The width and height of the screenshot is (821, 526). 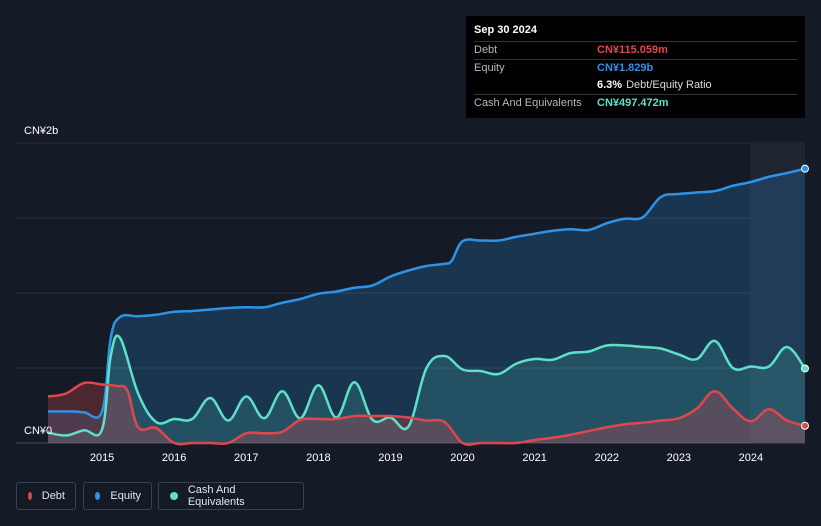 I want to click on legend-equity-label: Equity, so click(x=125, y=496).